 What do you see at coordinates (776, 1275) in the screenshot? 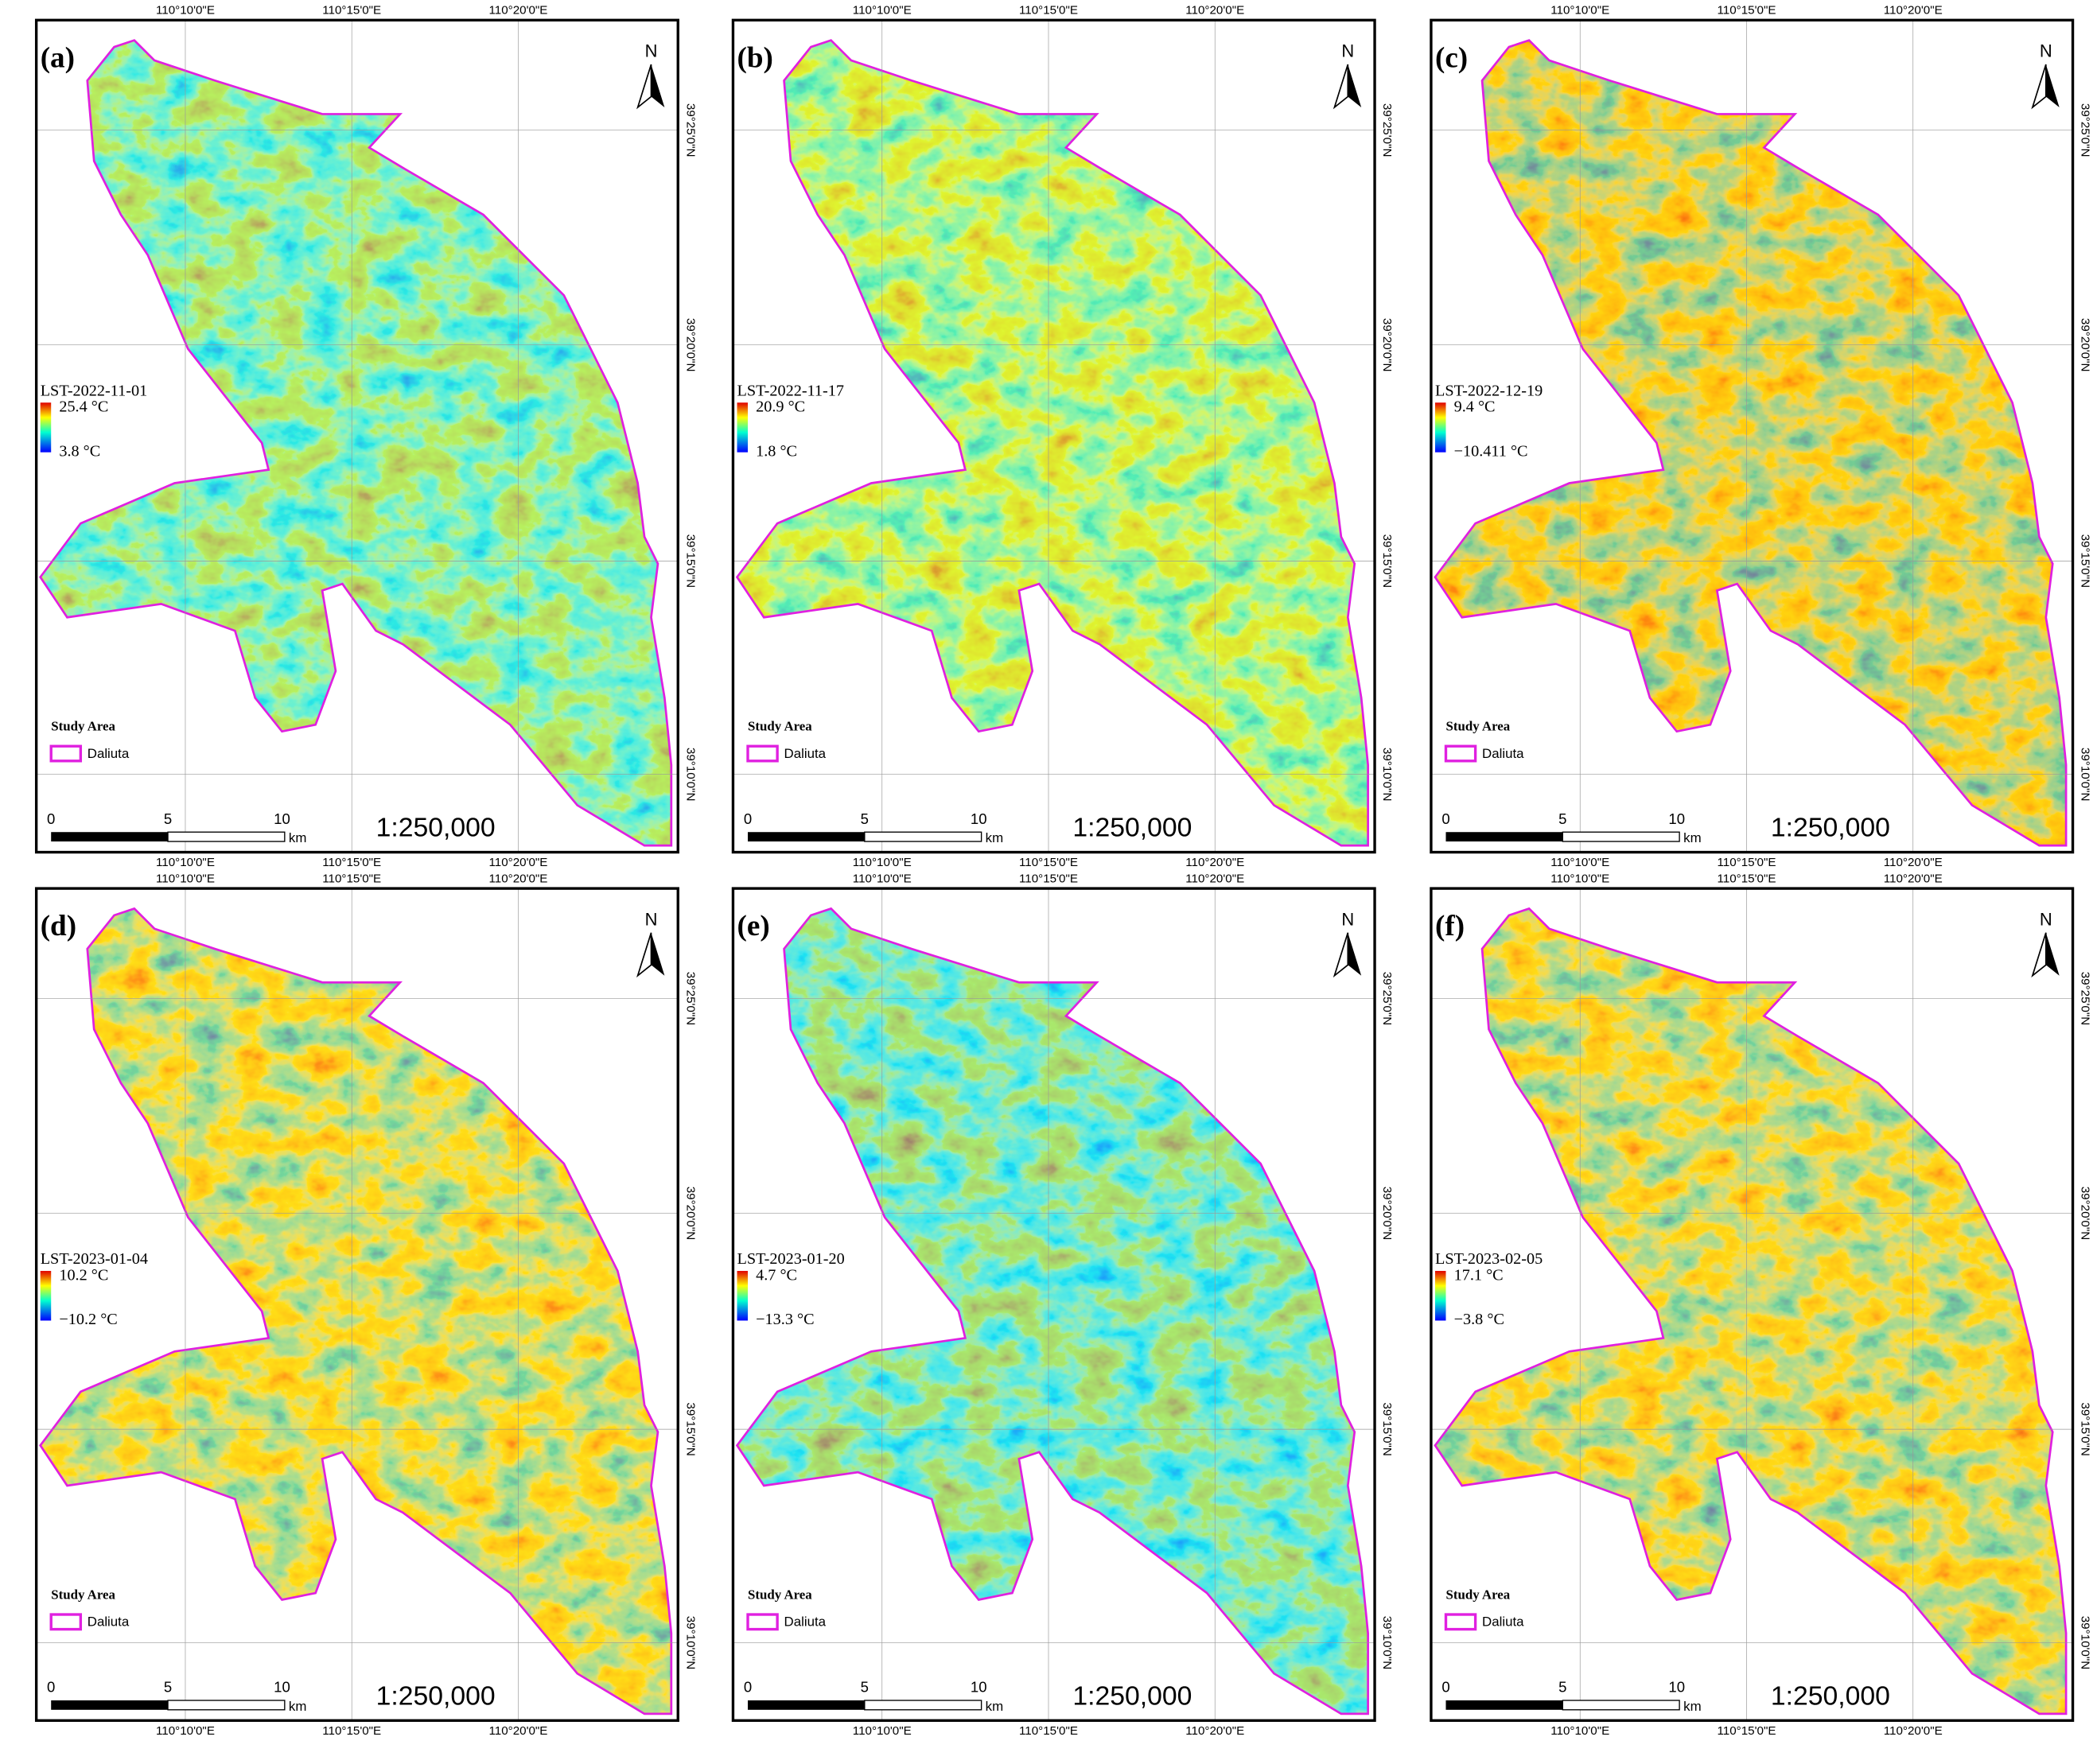
I see `lst-max: 4.7 °C` at bounding box center [776, 1275].